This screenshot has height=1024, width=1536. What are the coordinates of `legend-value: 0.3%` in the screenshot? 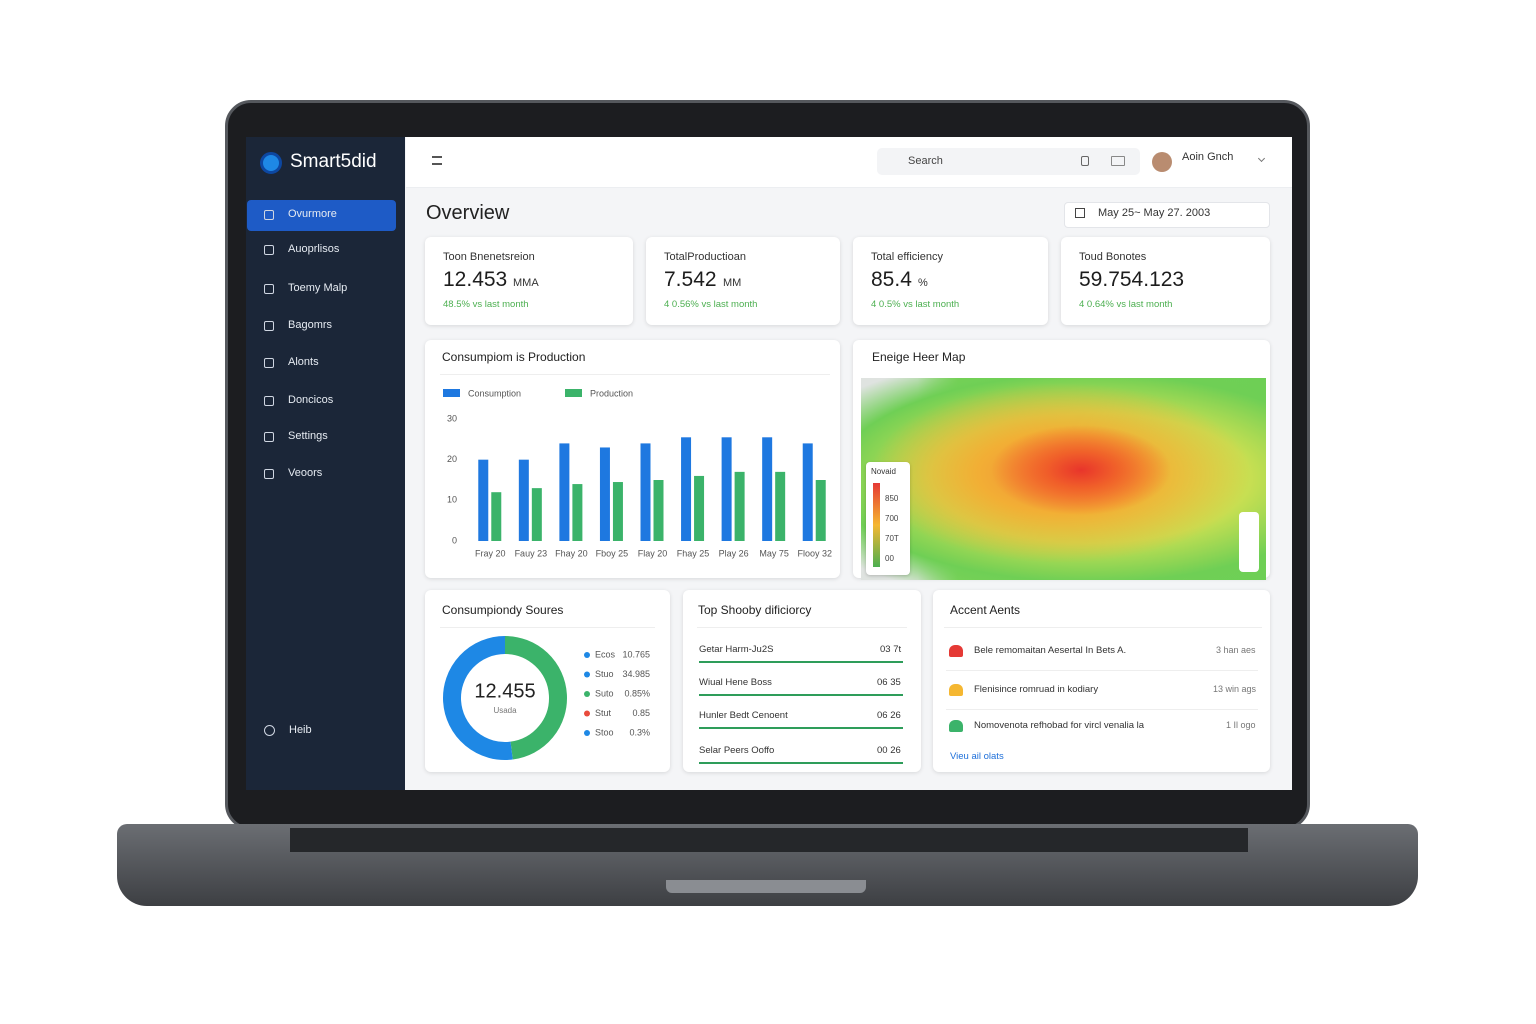 It's located at (639, 732).